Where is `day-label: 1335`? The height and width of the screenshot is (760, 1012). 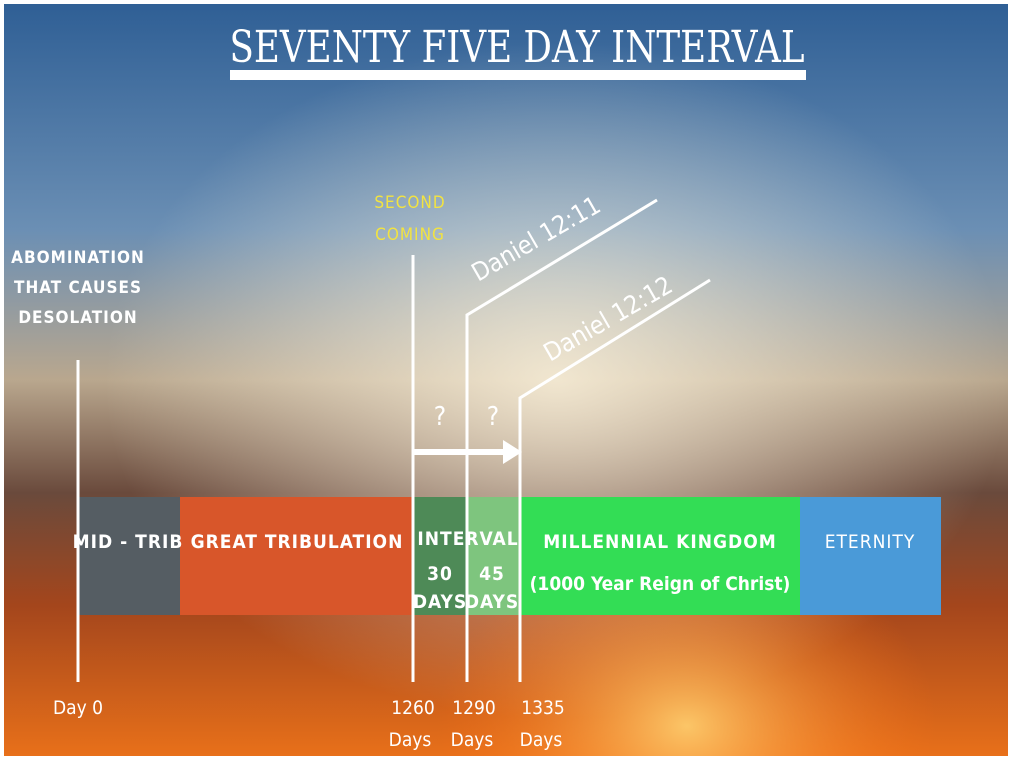 day-label: 1335 is located at coordinates (543, 708).